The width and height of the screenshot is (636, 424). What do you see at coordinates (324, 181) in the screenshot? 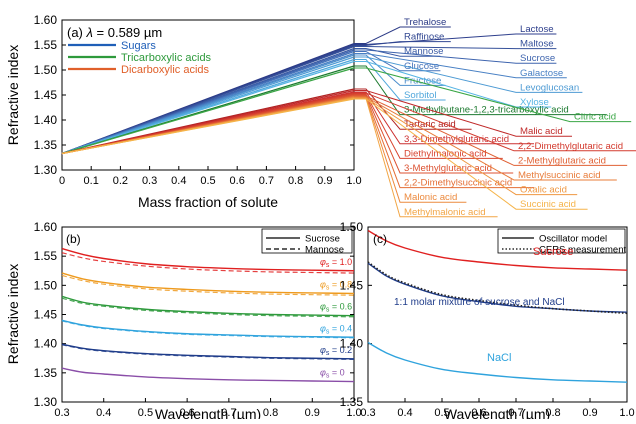
I see `panel-a-x-tick-label: 0.9` at bounding box center [324, 181].